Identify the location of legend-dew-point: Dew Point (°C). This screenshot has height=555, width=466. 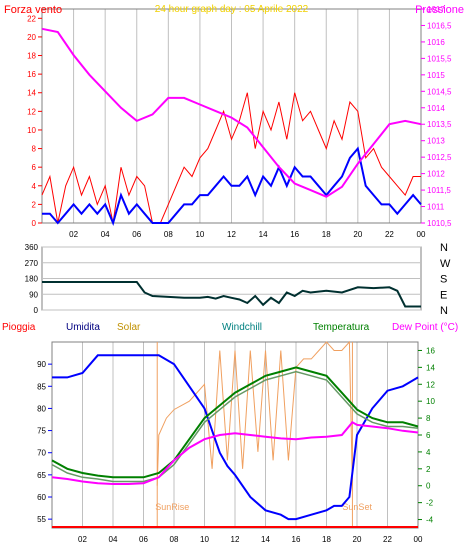
(425, 327).